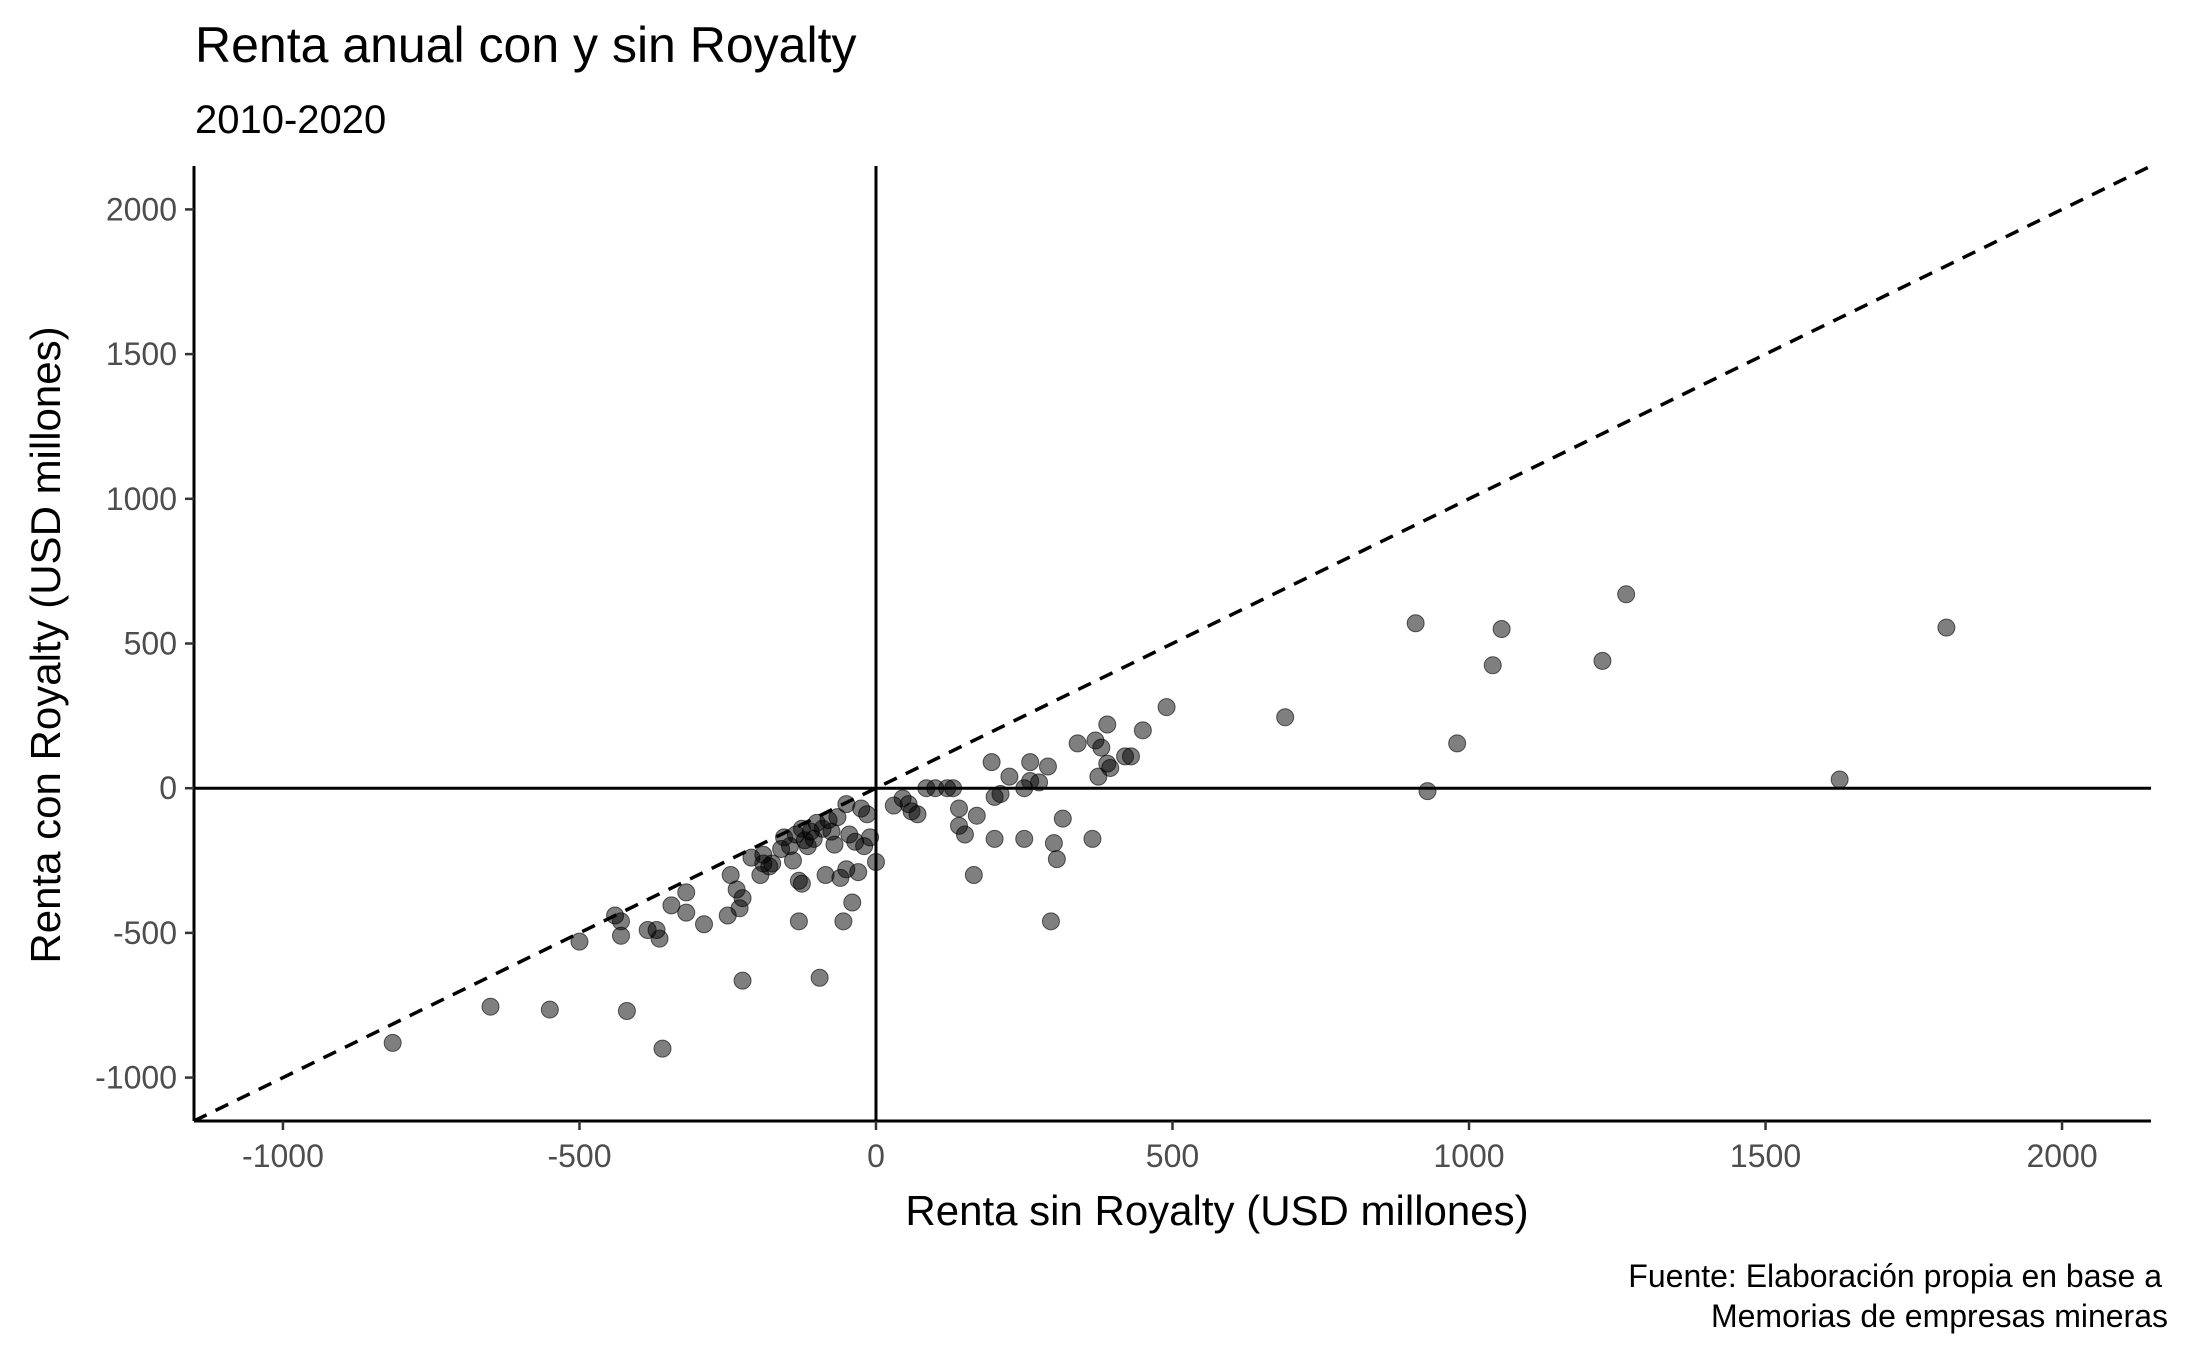  I want to click on y-tick-label: 0, so click(168, 788).